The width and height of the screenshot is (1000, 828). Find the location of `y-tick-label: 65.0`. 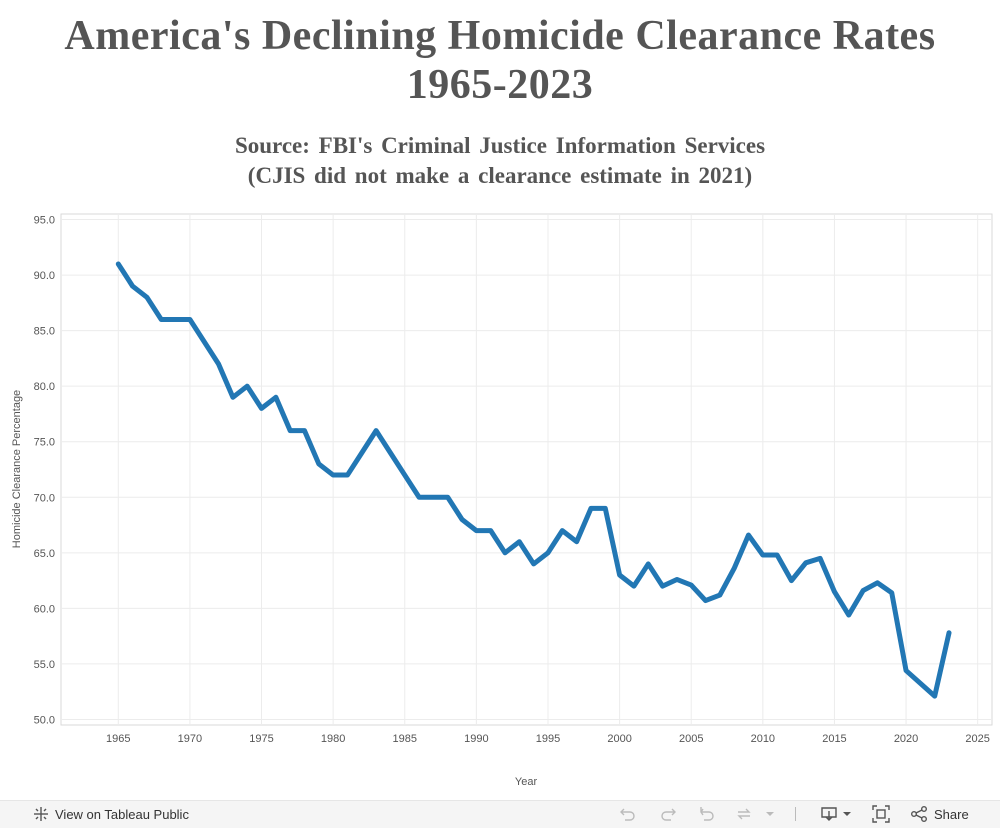

y-tick-label: 65.0 is located at coordinates (44, 554).